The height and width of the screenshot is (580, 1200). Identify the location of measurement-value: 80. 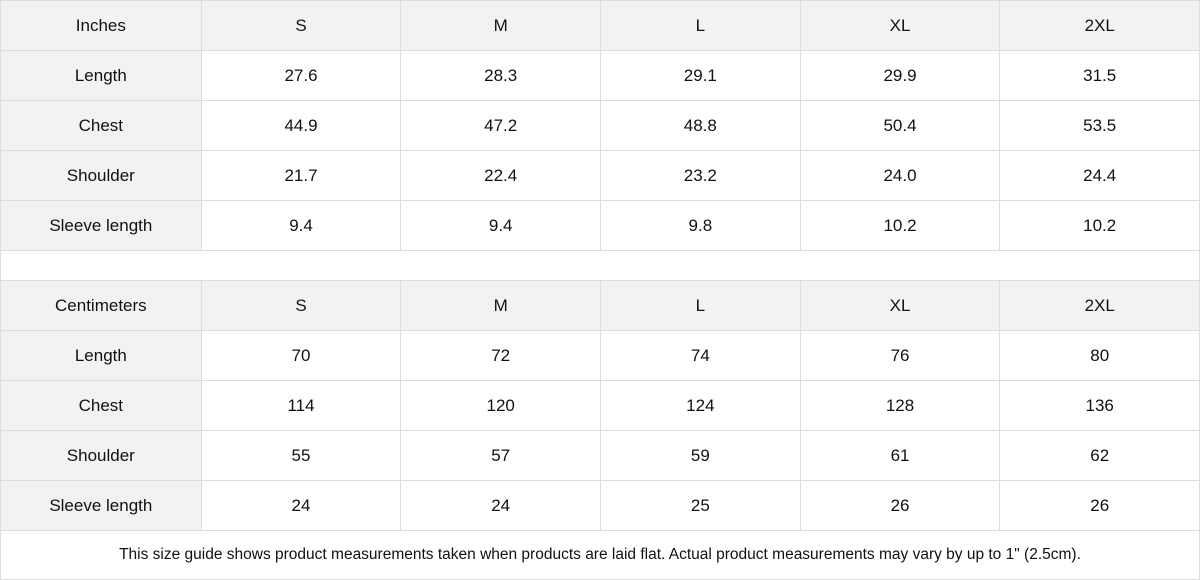
(1099, 355).